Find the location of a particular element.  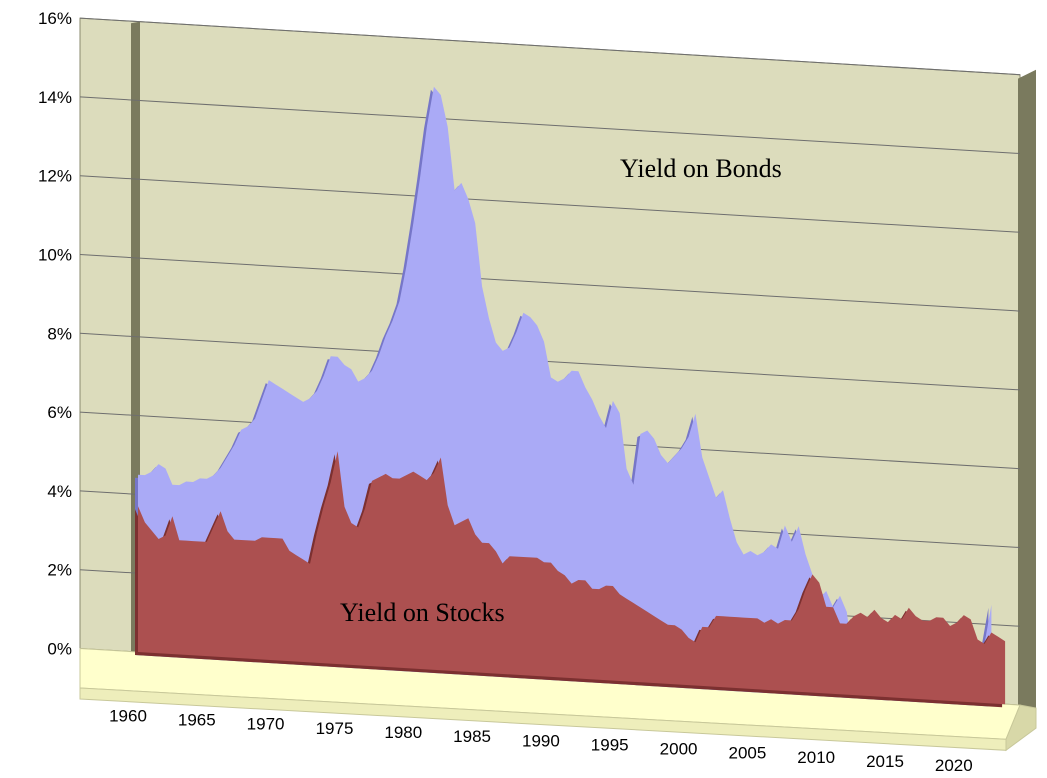

y-tick-label: 8% is located at coordinates (59, 333).